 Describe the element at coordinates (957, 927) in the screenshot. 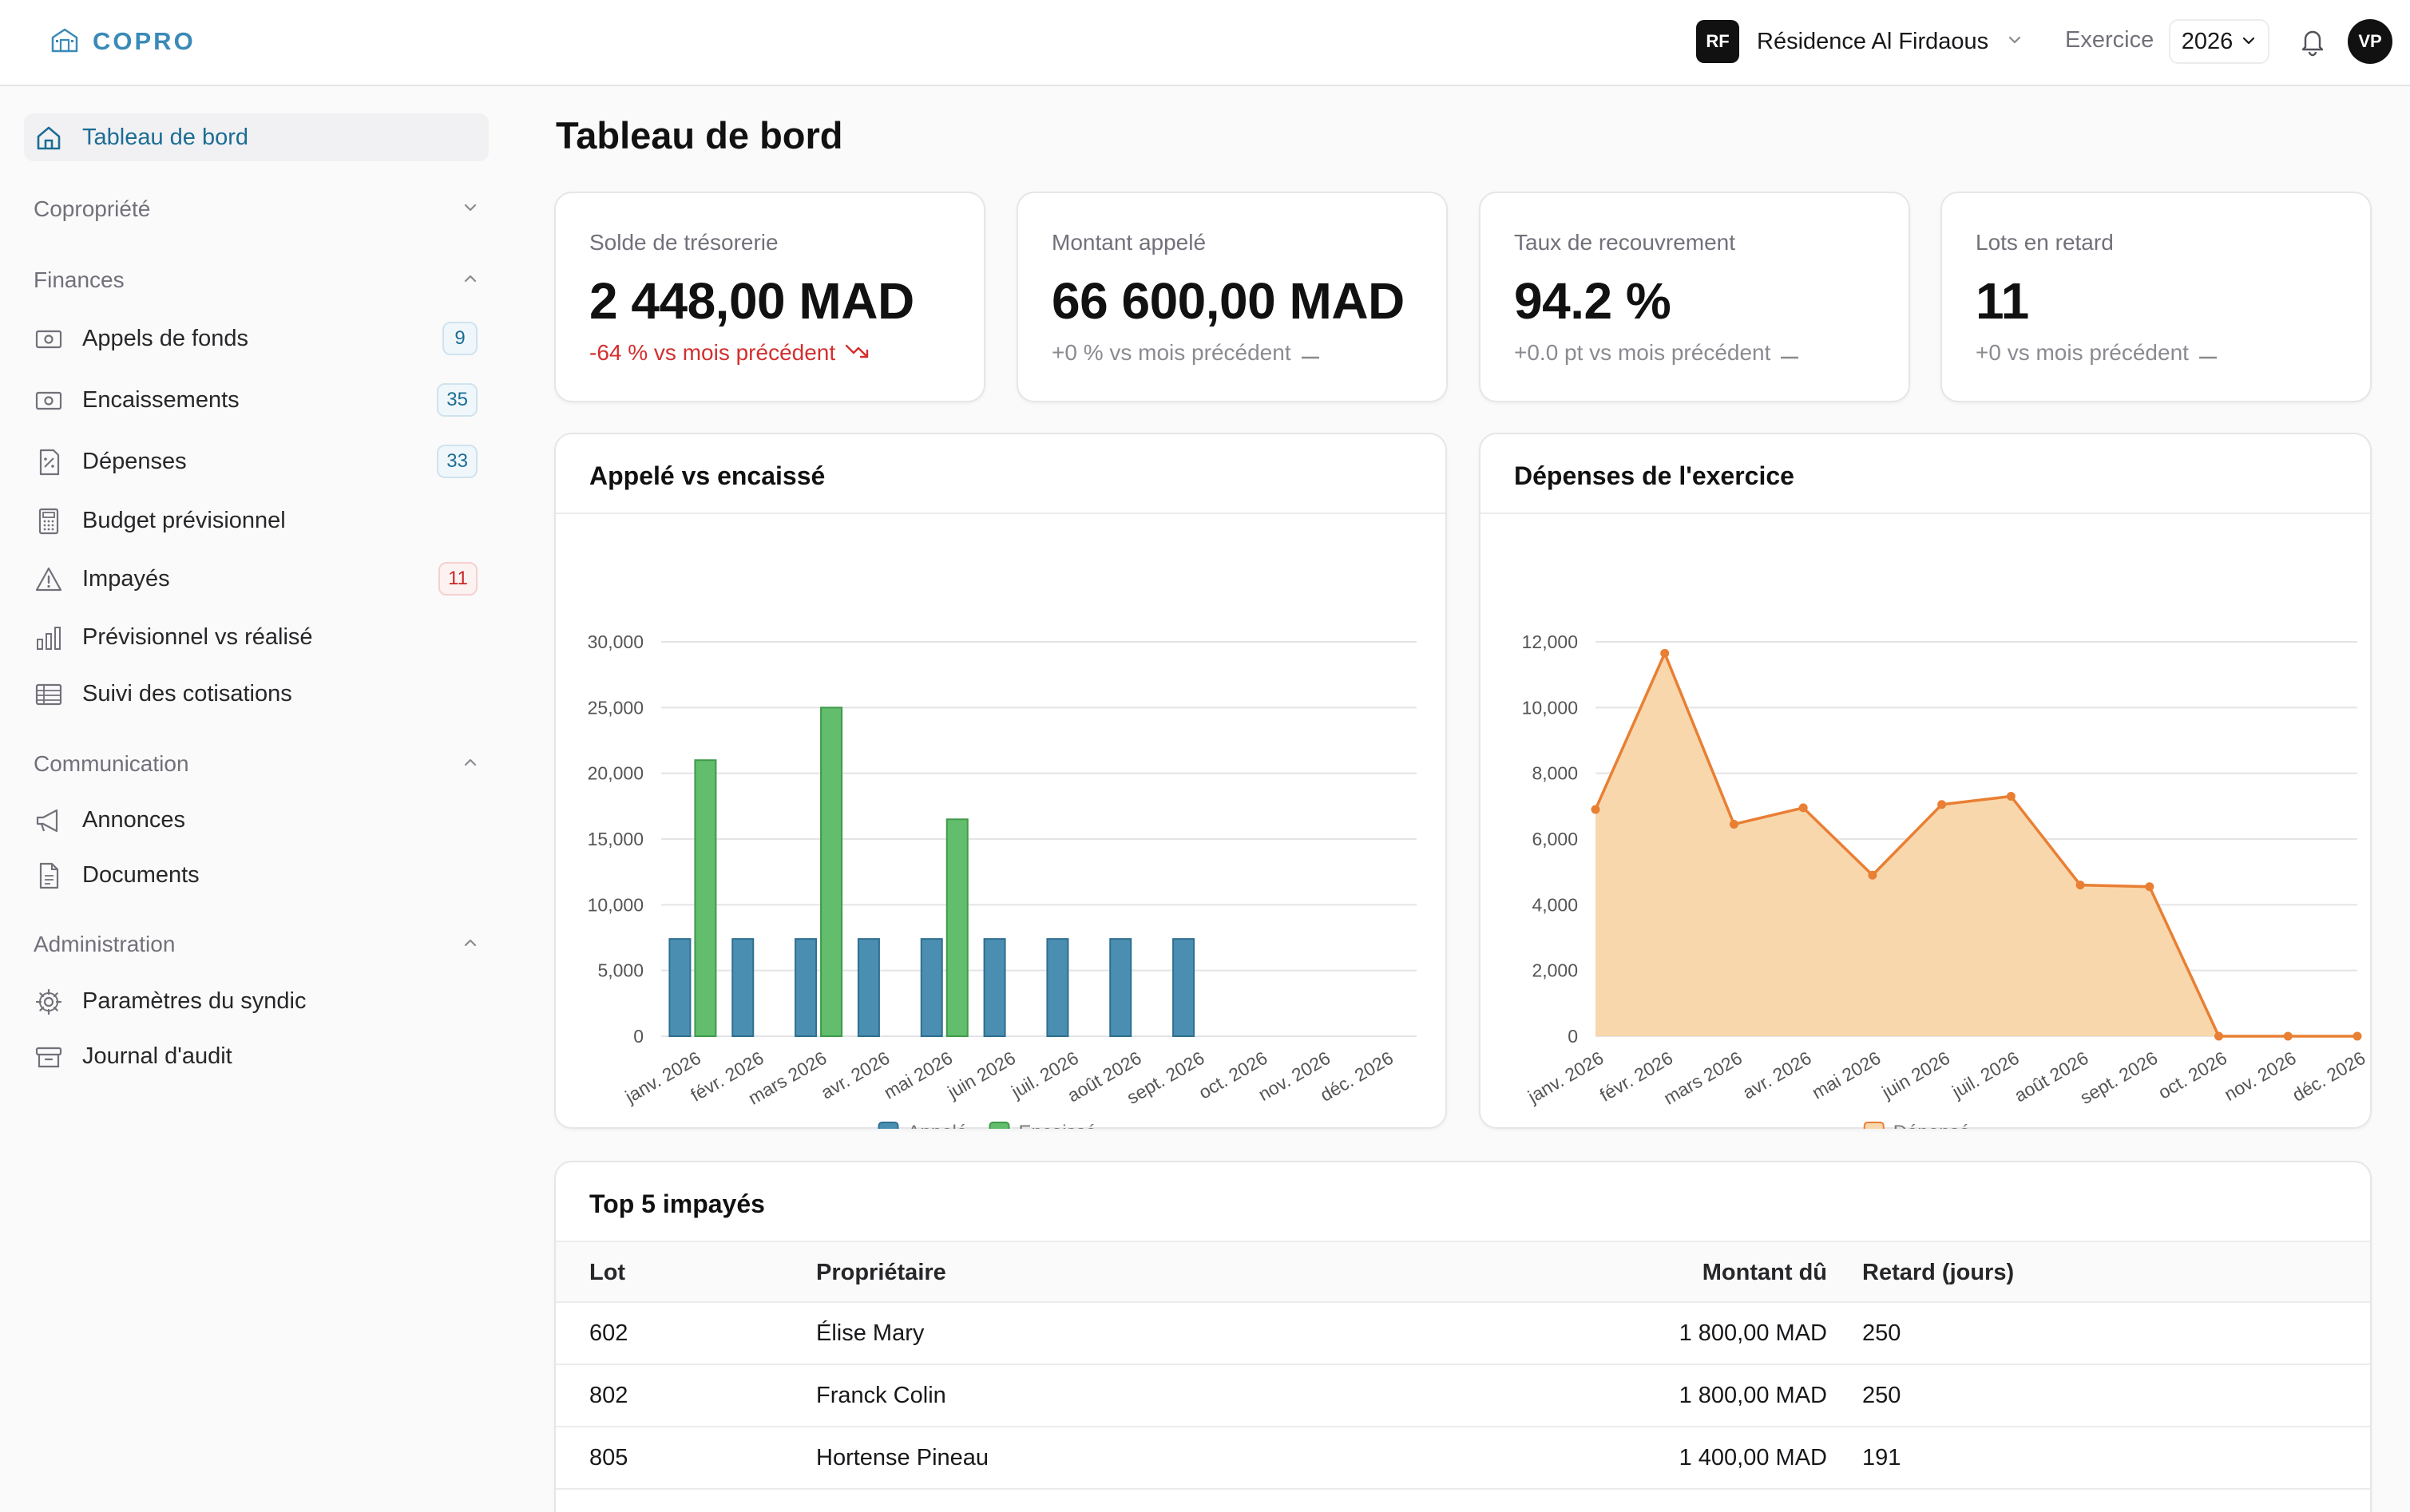

I see `bar-encaissé` at that location.